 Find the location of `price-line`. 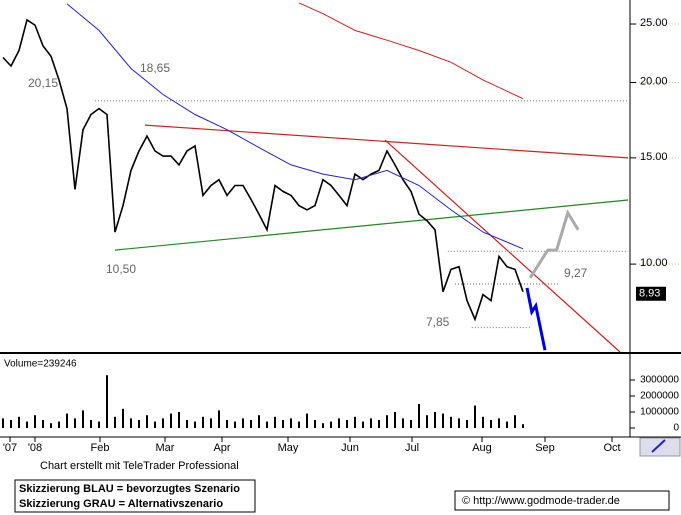

price-line is located at coordinates (411, 51).